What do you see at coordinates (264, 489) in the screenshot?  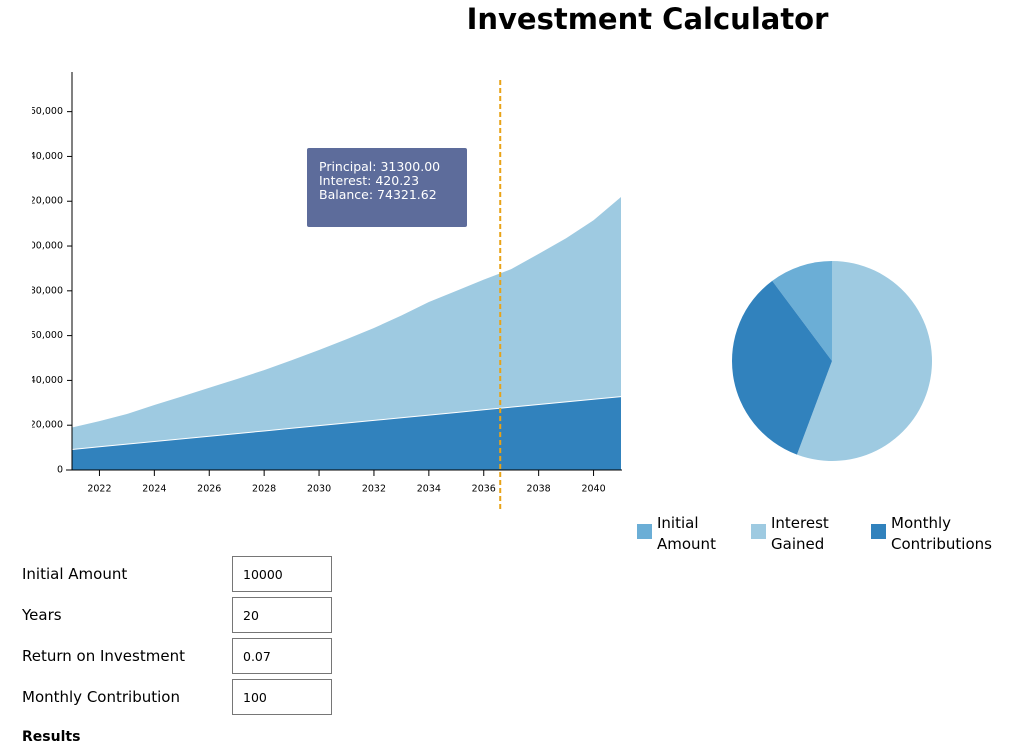 I see `x-tick-label: 2028` at bounding box center [264, 489].